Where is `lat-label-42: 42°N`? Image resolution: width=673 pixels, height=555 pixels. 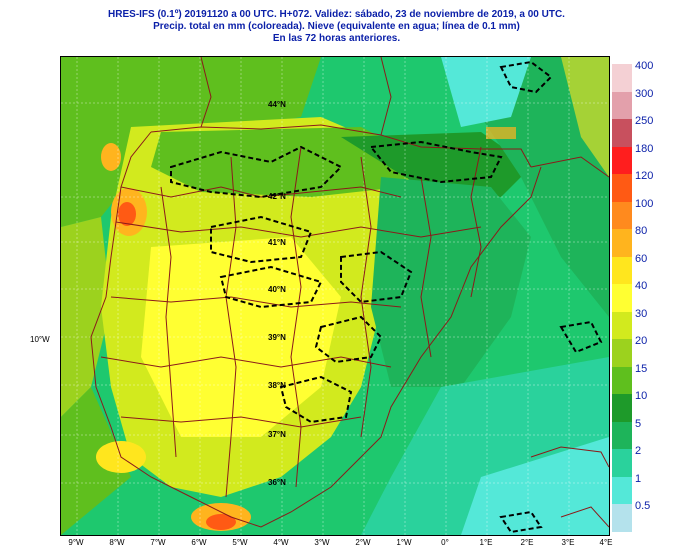
lat-label-42: 42°N is located at coordinates (277, 196).